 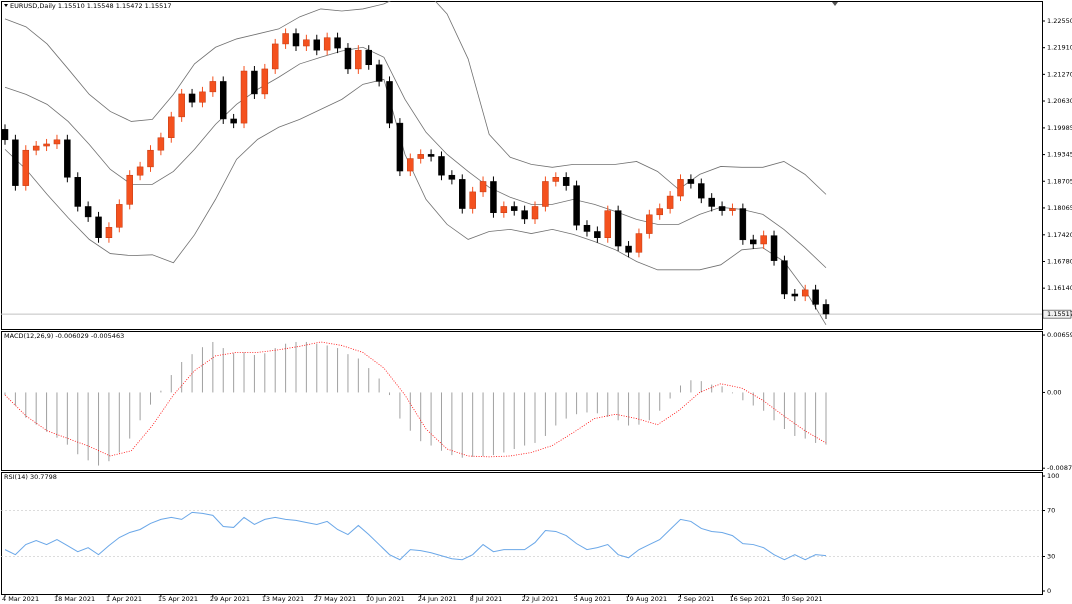 What do you see at coordinates (30, 477) in the screenshot?
I see `rsi-title: RSI(14) 30.7798` at bounding box center [30, 477].